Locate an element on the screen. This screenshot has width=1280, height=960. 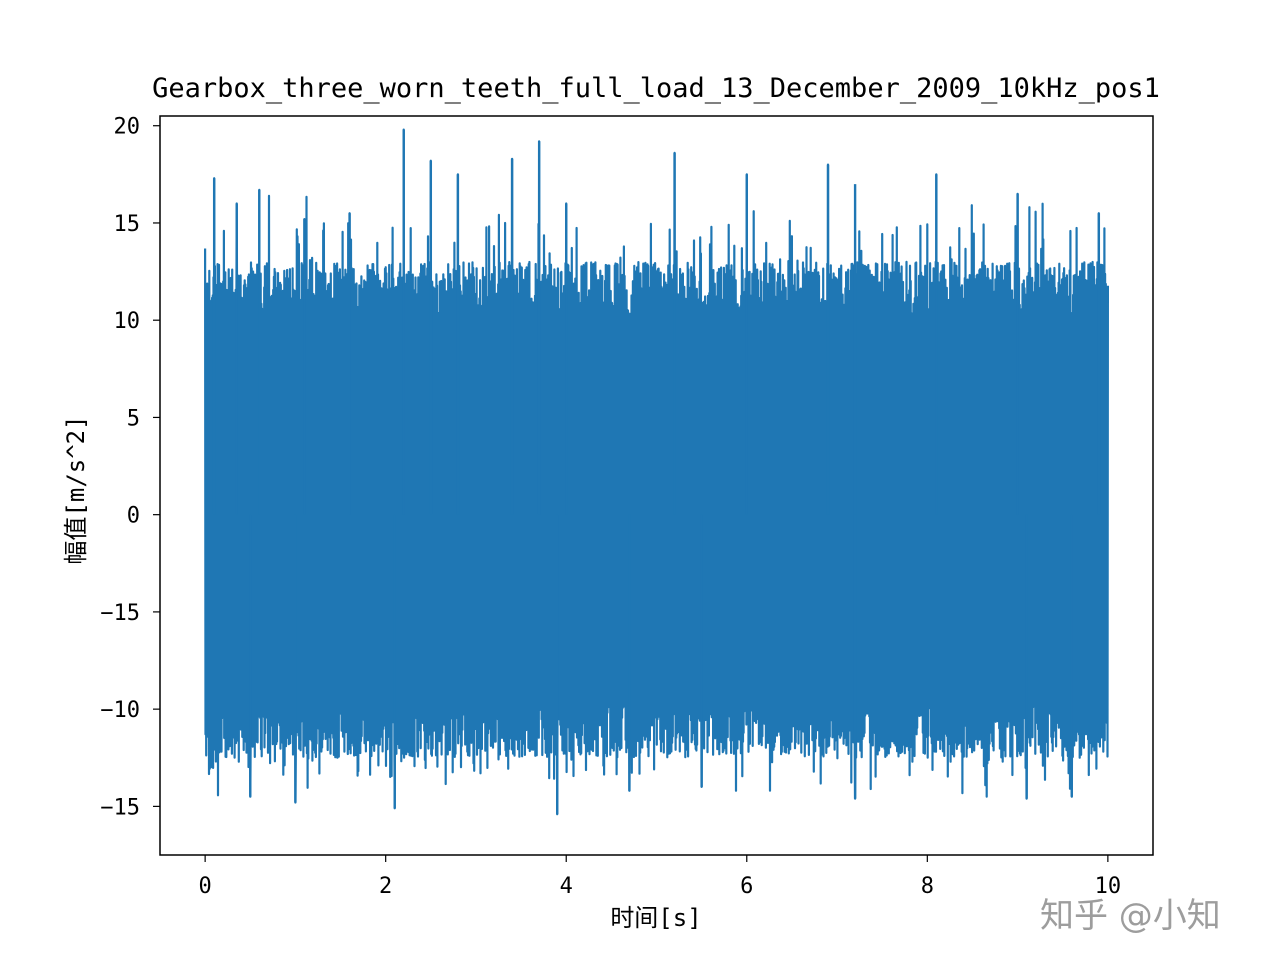
y-axis-label: 幅值[m/s^2] is located at coordinates (76, 489).